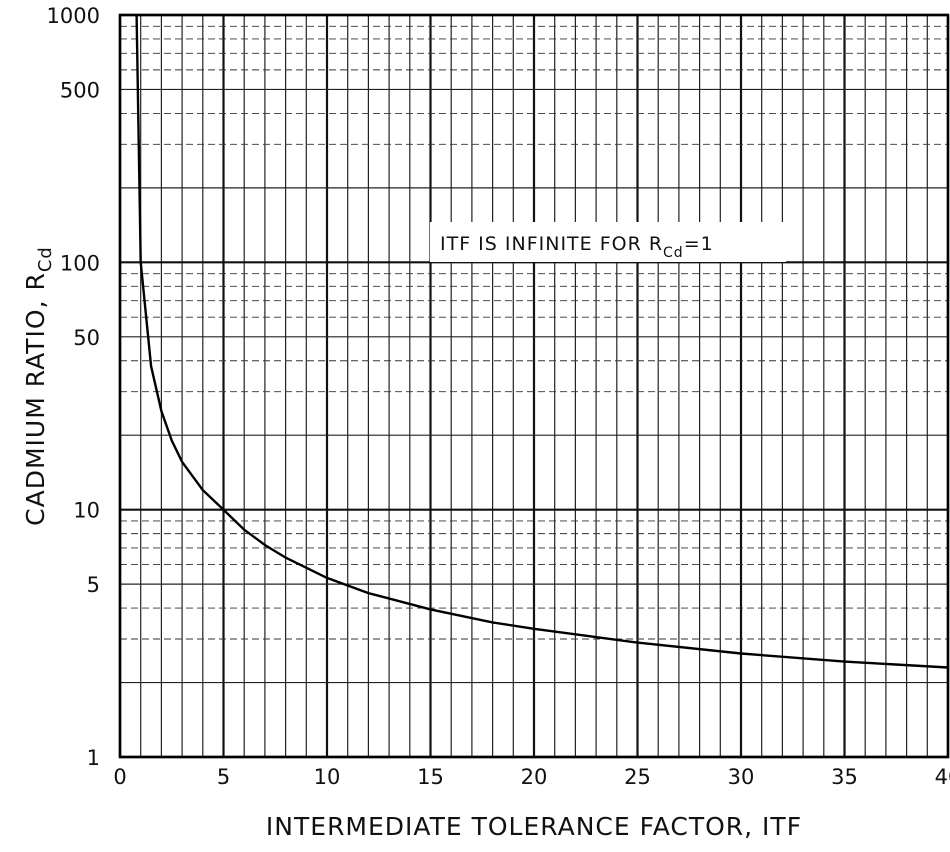  What do you see at coordinates (327, 777) in the screenshot?
I see `x-tick-label: 10` at bounding box center [327, 777].